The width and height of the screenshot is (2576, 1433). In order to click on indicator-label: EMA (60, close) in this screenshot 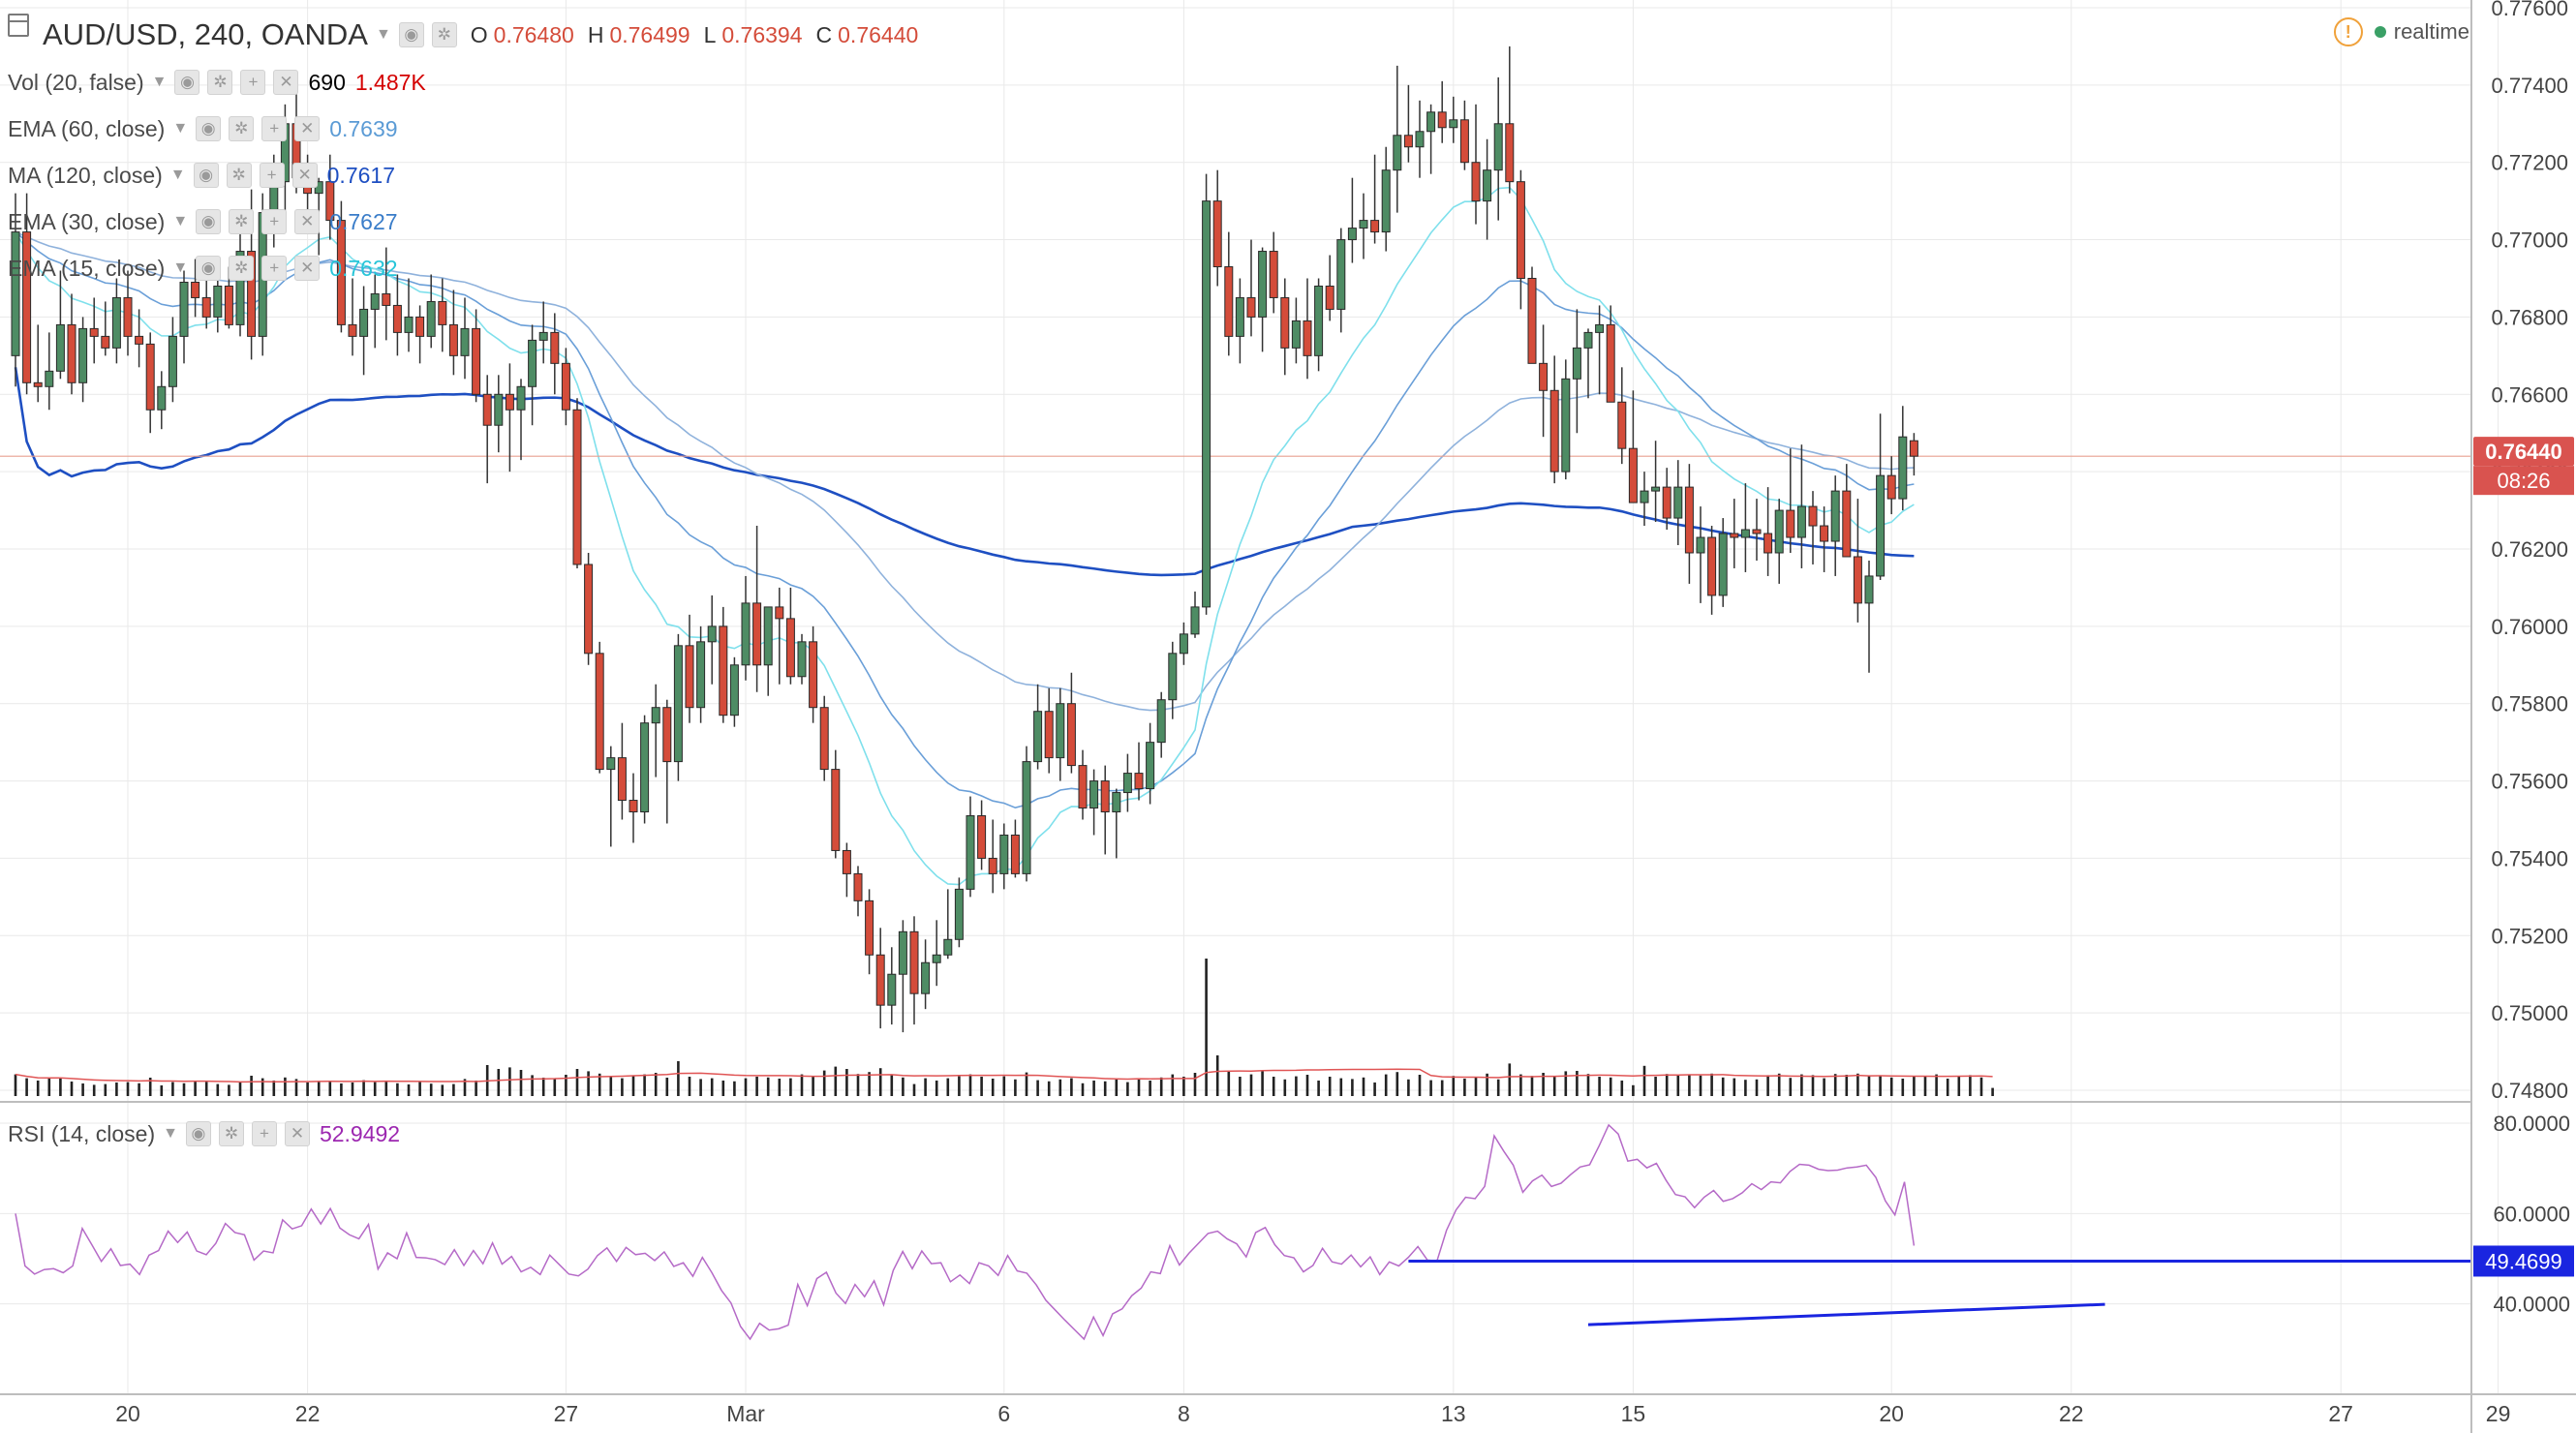, I will do `click(87, 128)`.